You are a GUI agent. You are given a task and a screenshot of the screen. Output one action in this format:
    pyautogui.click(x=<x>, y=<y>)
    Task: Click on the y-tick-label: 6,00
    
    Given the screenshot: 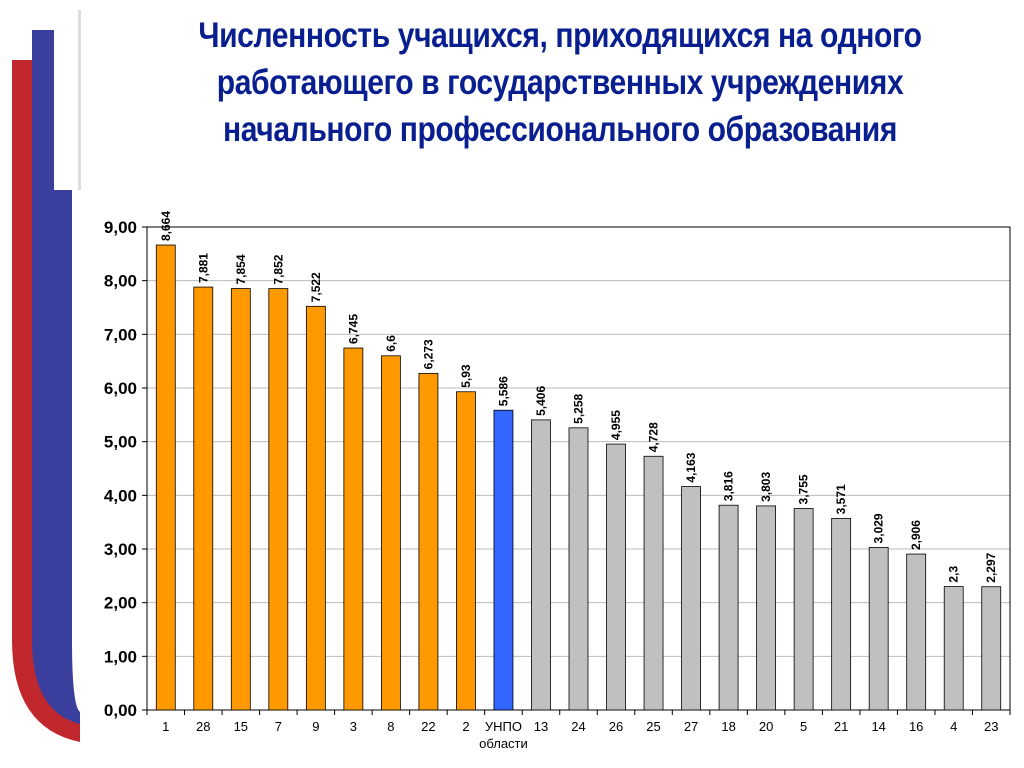 What is the action you would take?
    pyautogui.click(x=120, y=388)
    